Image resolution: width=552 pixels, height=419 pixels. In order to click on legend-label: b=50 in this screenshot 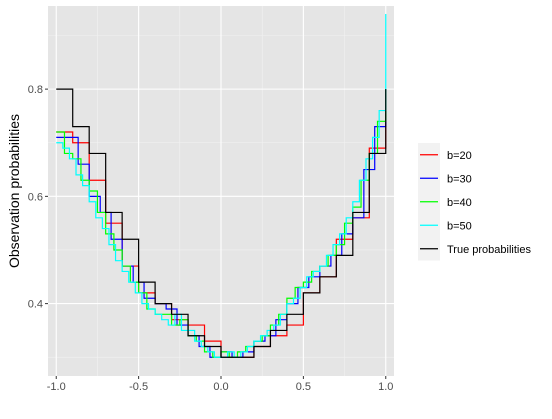, I will do `click(459, 226)`.